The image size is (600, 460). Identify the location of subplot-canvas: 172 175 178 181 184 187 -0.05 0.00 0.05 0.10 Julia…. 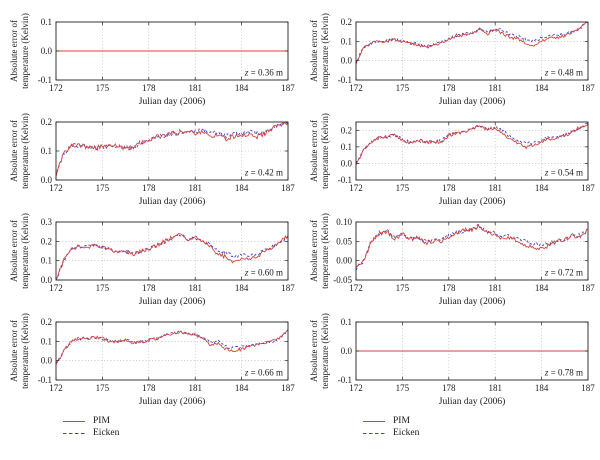
(452, 260).